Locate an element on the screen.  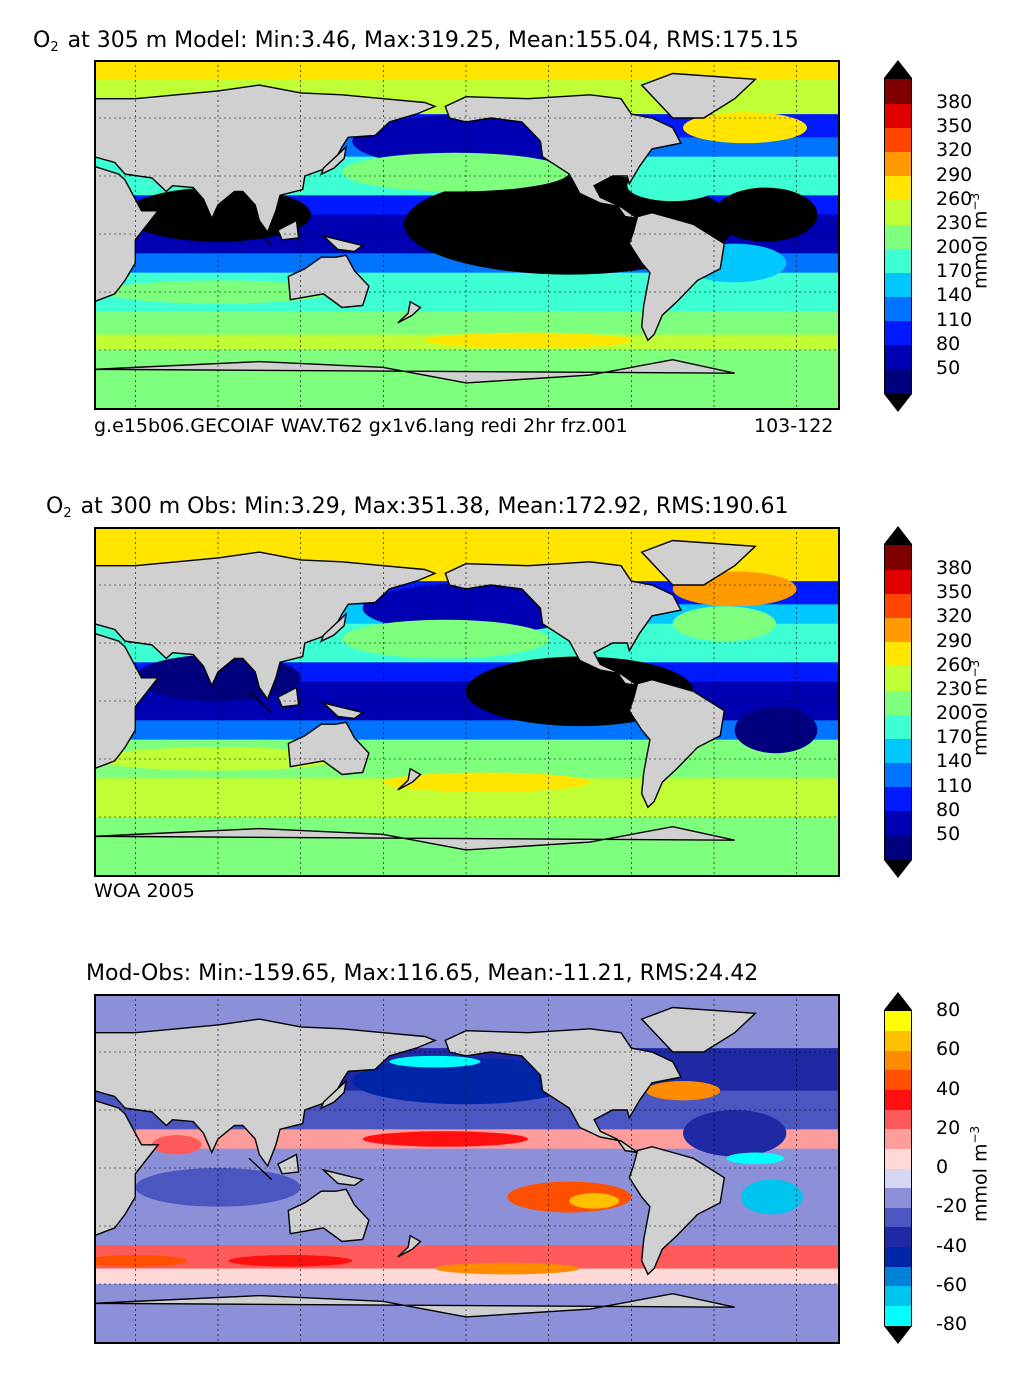
model-years-caption: 103-122 is located at coordinates (794, 426).